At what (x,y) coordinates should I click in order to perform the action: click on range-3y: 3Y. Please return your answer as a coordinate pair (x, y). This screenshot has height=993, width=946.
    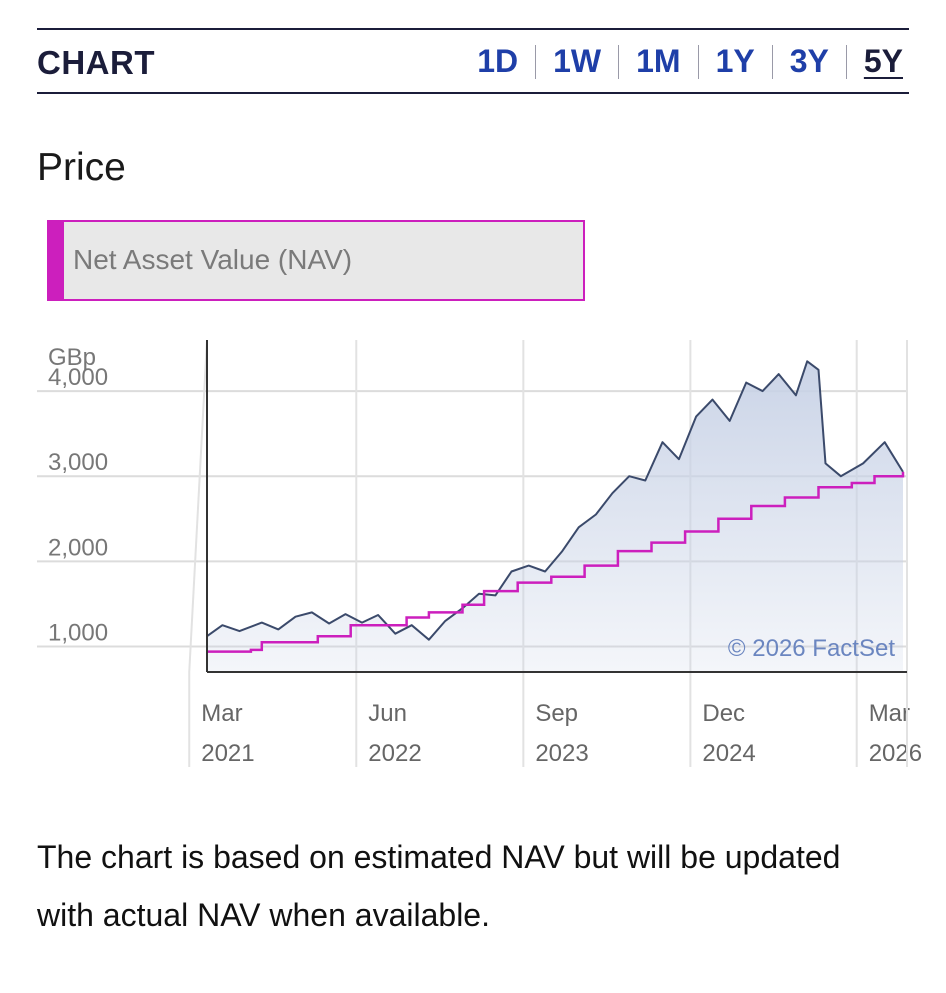
    Looking at the image, I should click on (809, 61).